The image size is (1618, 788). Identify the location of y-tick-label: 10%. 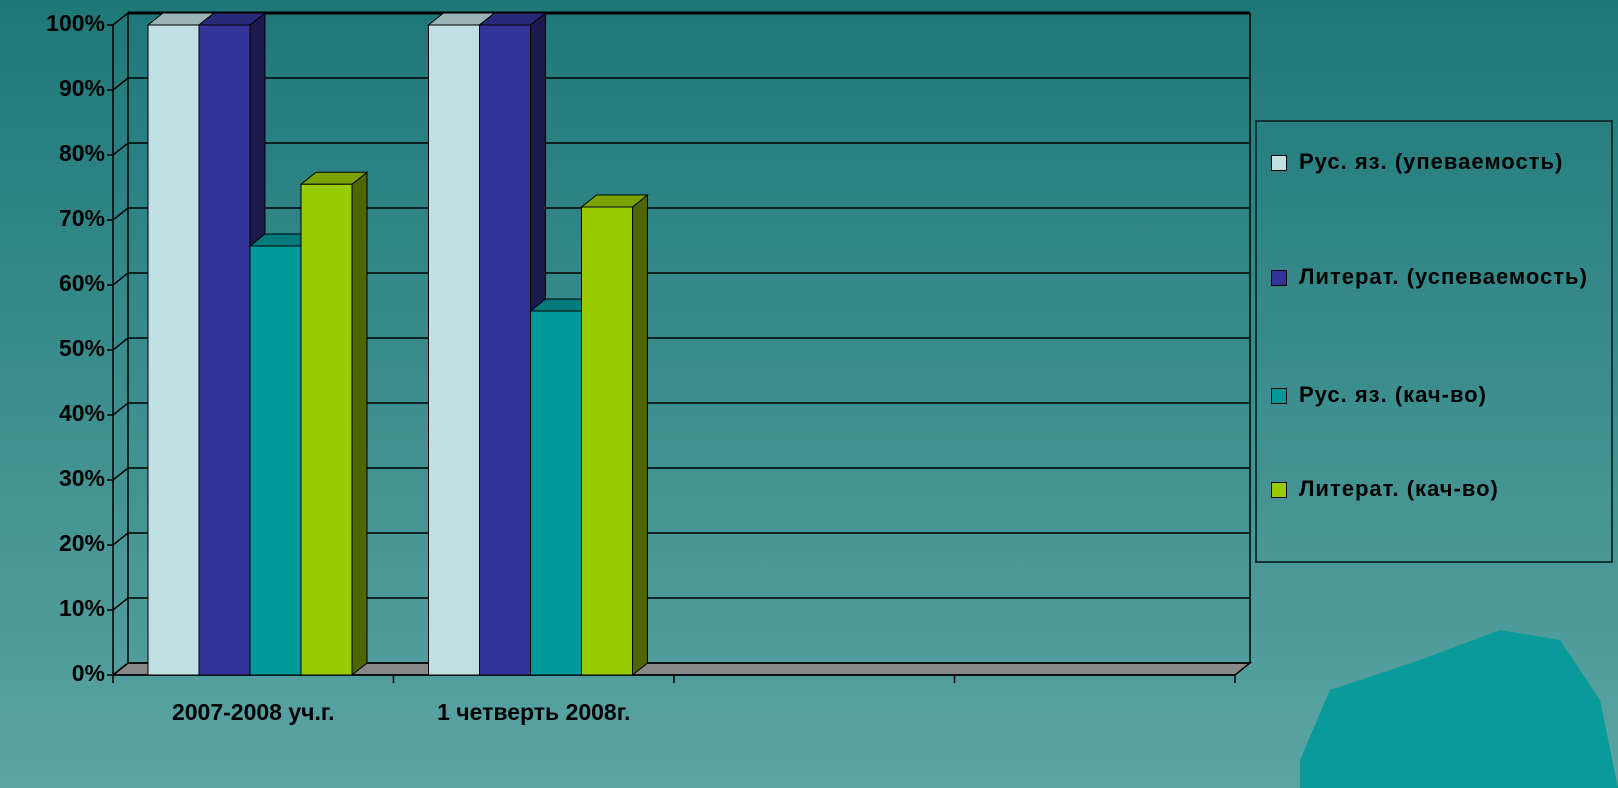
(82, 608).